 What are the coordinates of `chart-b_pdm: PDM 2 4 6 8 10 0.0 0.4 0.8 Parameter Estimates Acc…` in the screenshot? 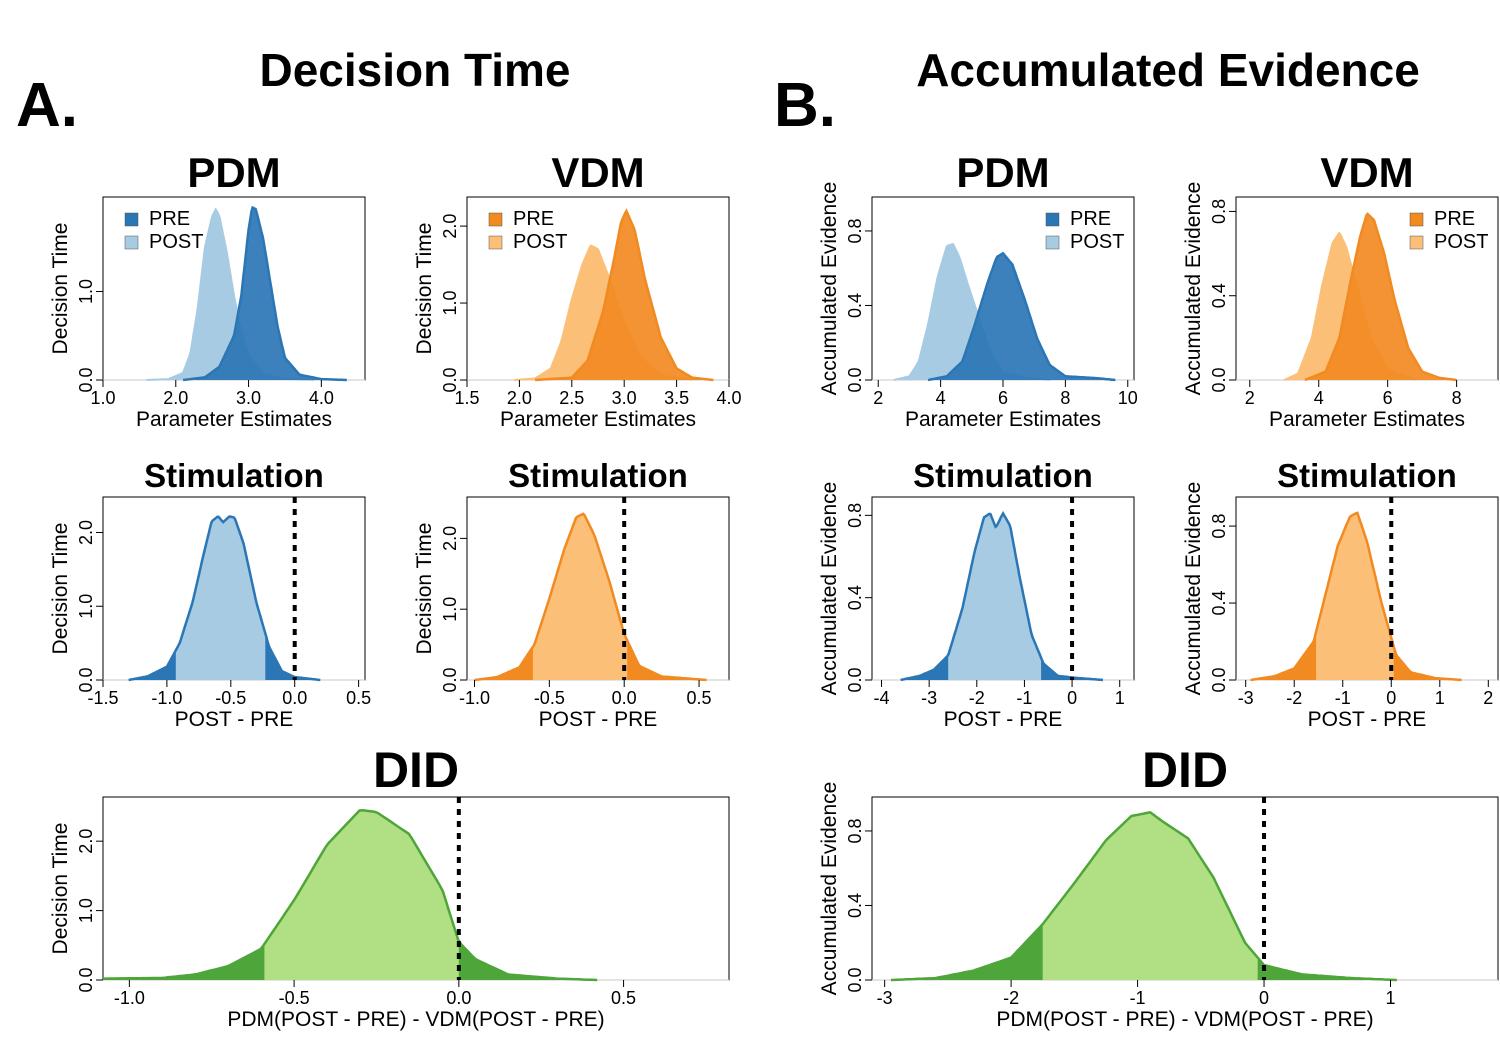 It's located at (978, 290).